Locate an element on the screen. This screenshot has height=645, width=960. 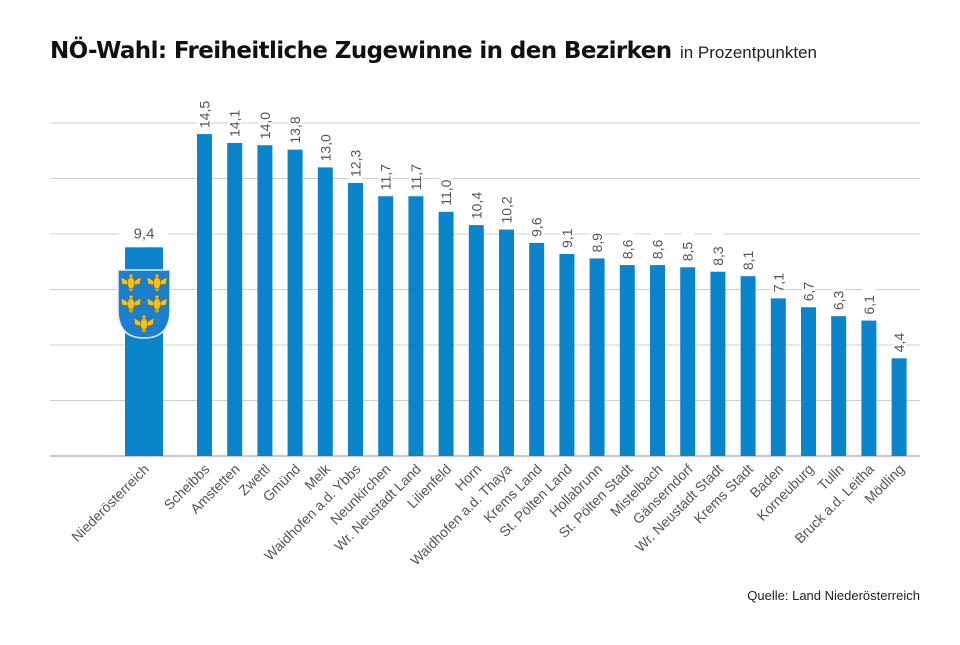
value-label: 13,8 is located at coordinates (295, 129).